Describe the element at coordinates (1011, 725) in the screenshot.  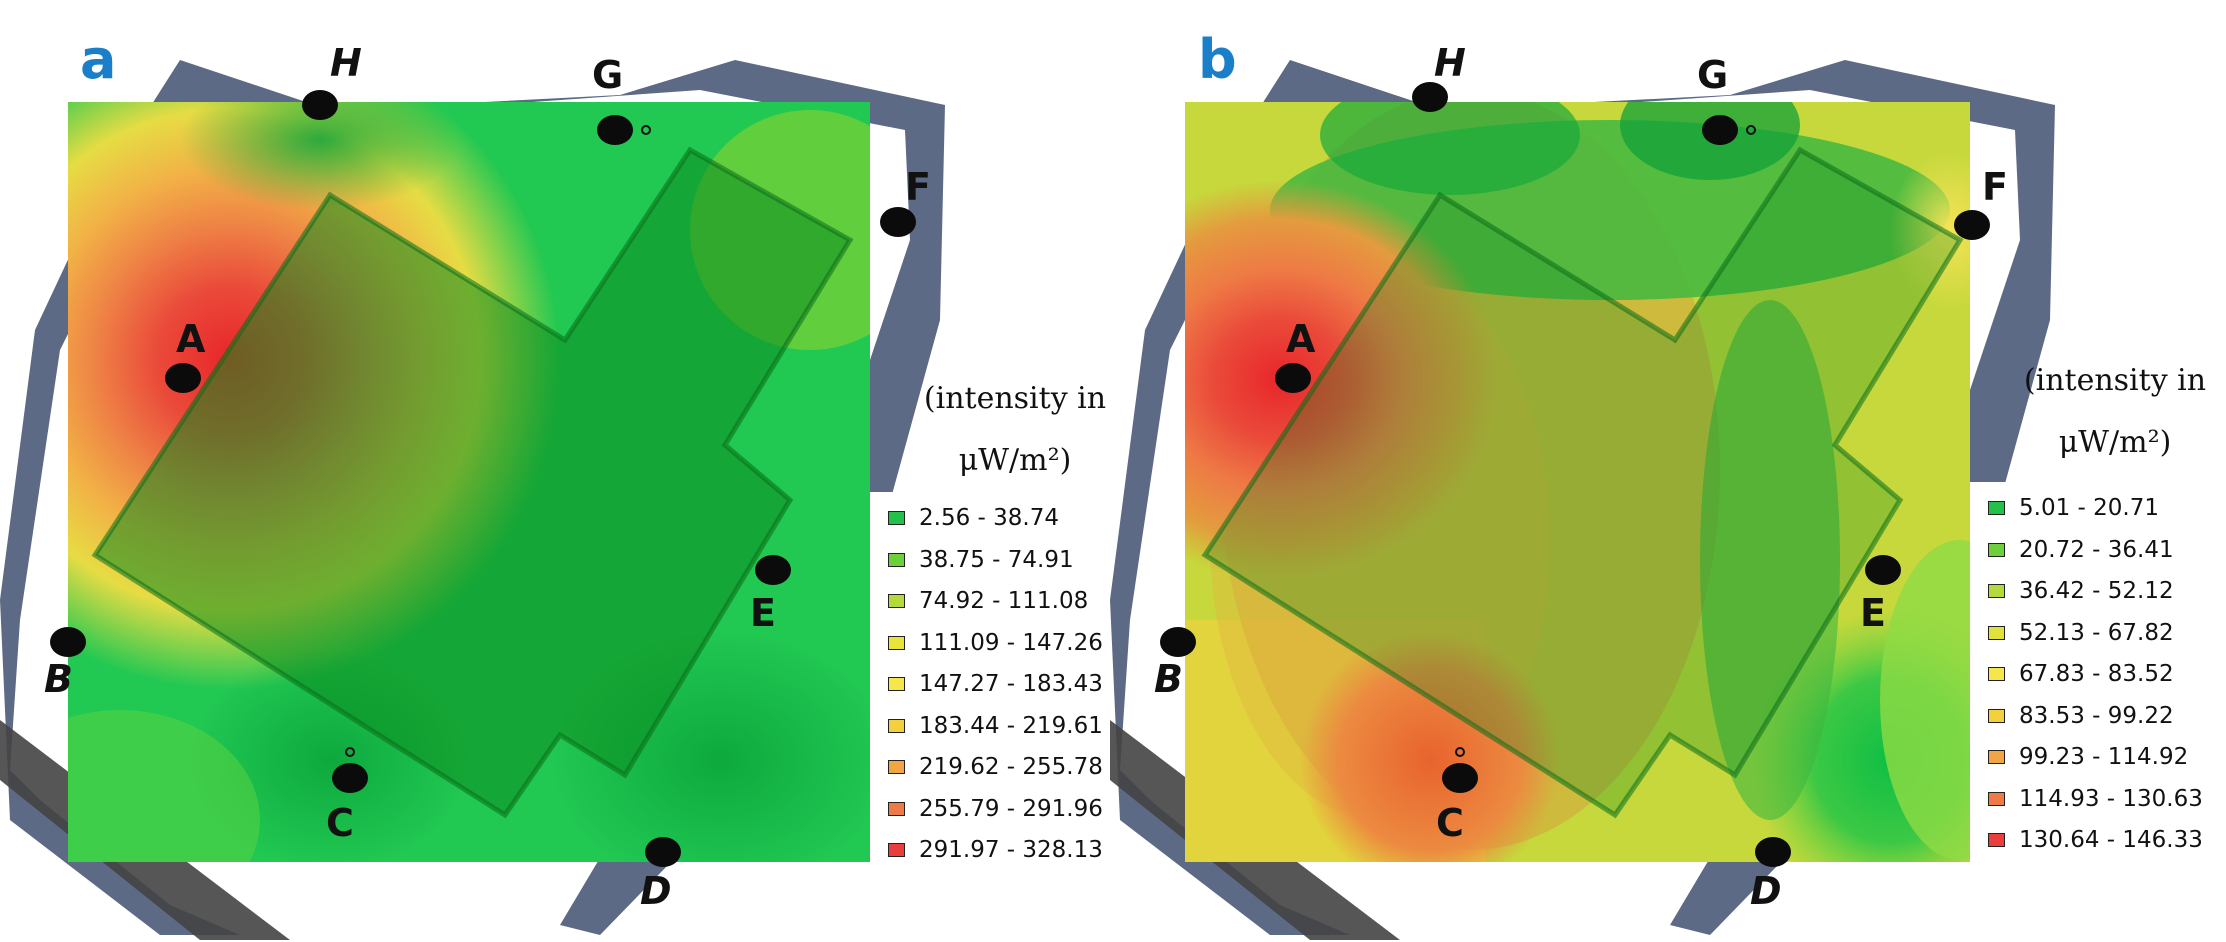
I see `legend-range-label: 183.44 - 219.61` at that location.